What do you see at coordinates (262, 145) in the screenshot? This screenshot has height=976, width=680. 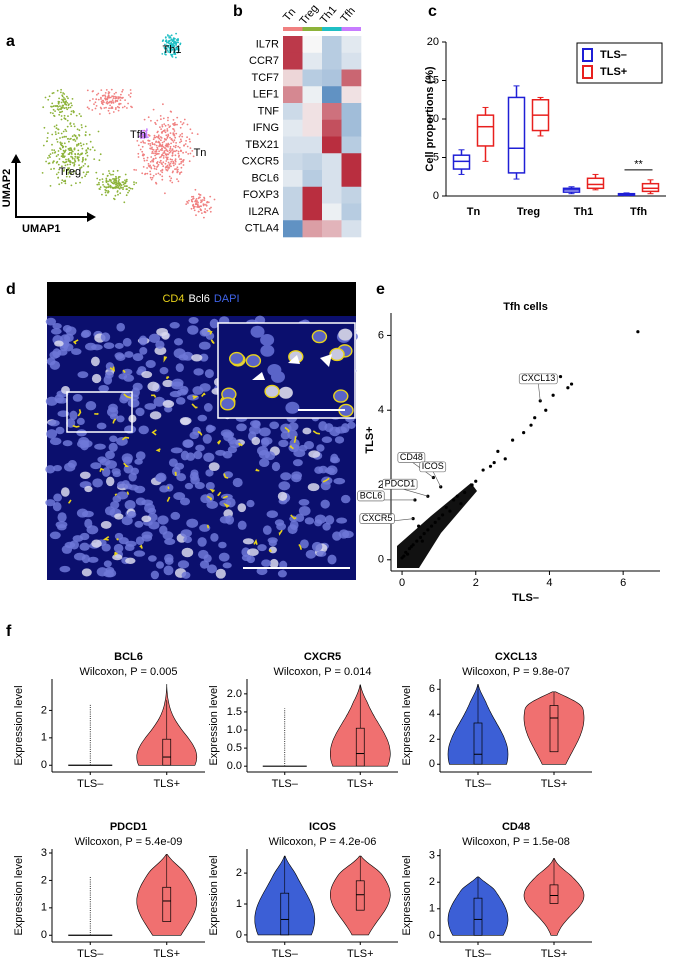 I see `row-label: TBX21` at bounding box center [262, 145].